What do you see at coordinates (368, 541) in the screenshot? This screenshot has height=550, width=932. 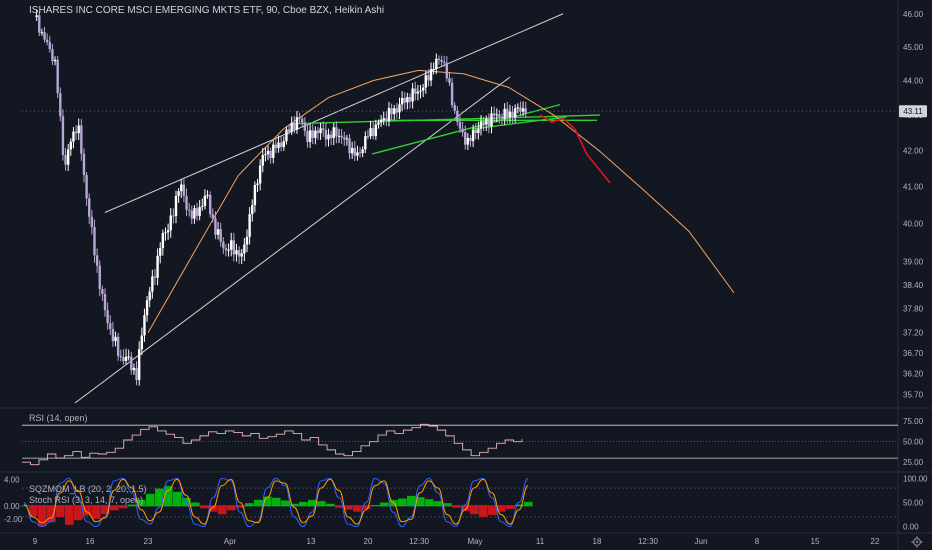 I see `time-tick-label: 20` at bounding box center [368, 541].